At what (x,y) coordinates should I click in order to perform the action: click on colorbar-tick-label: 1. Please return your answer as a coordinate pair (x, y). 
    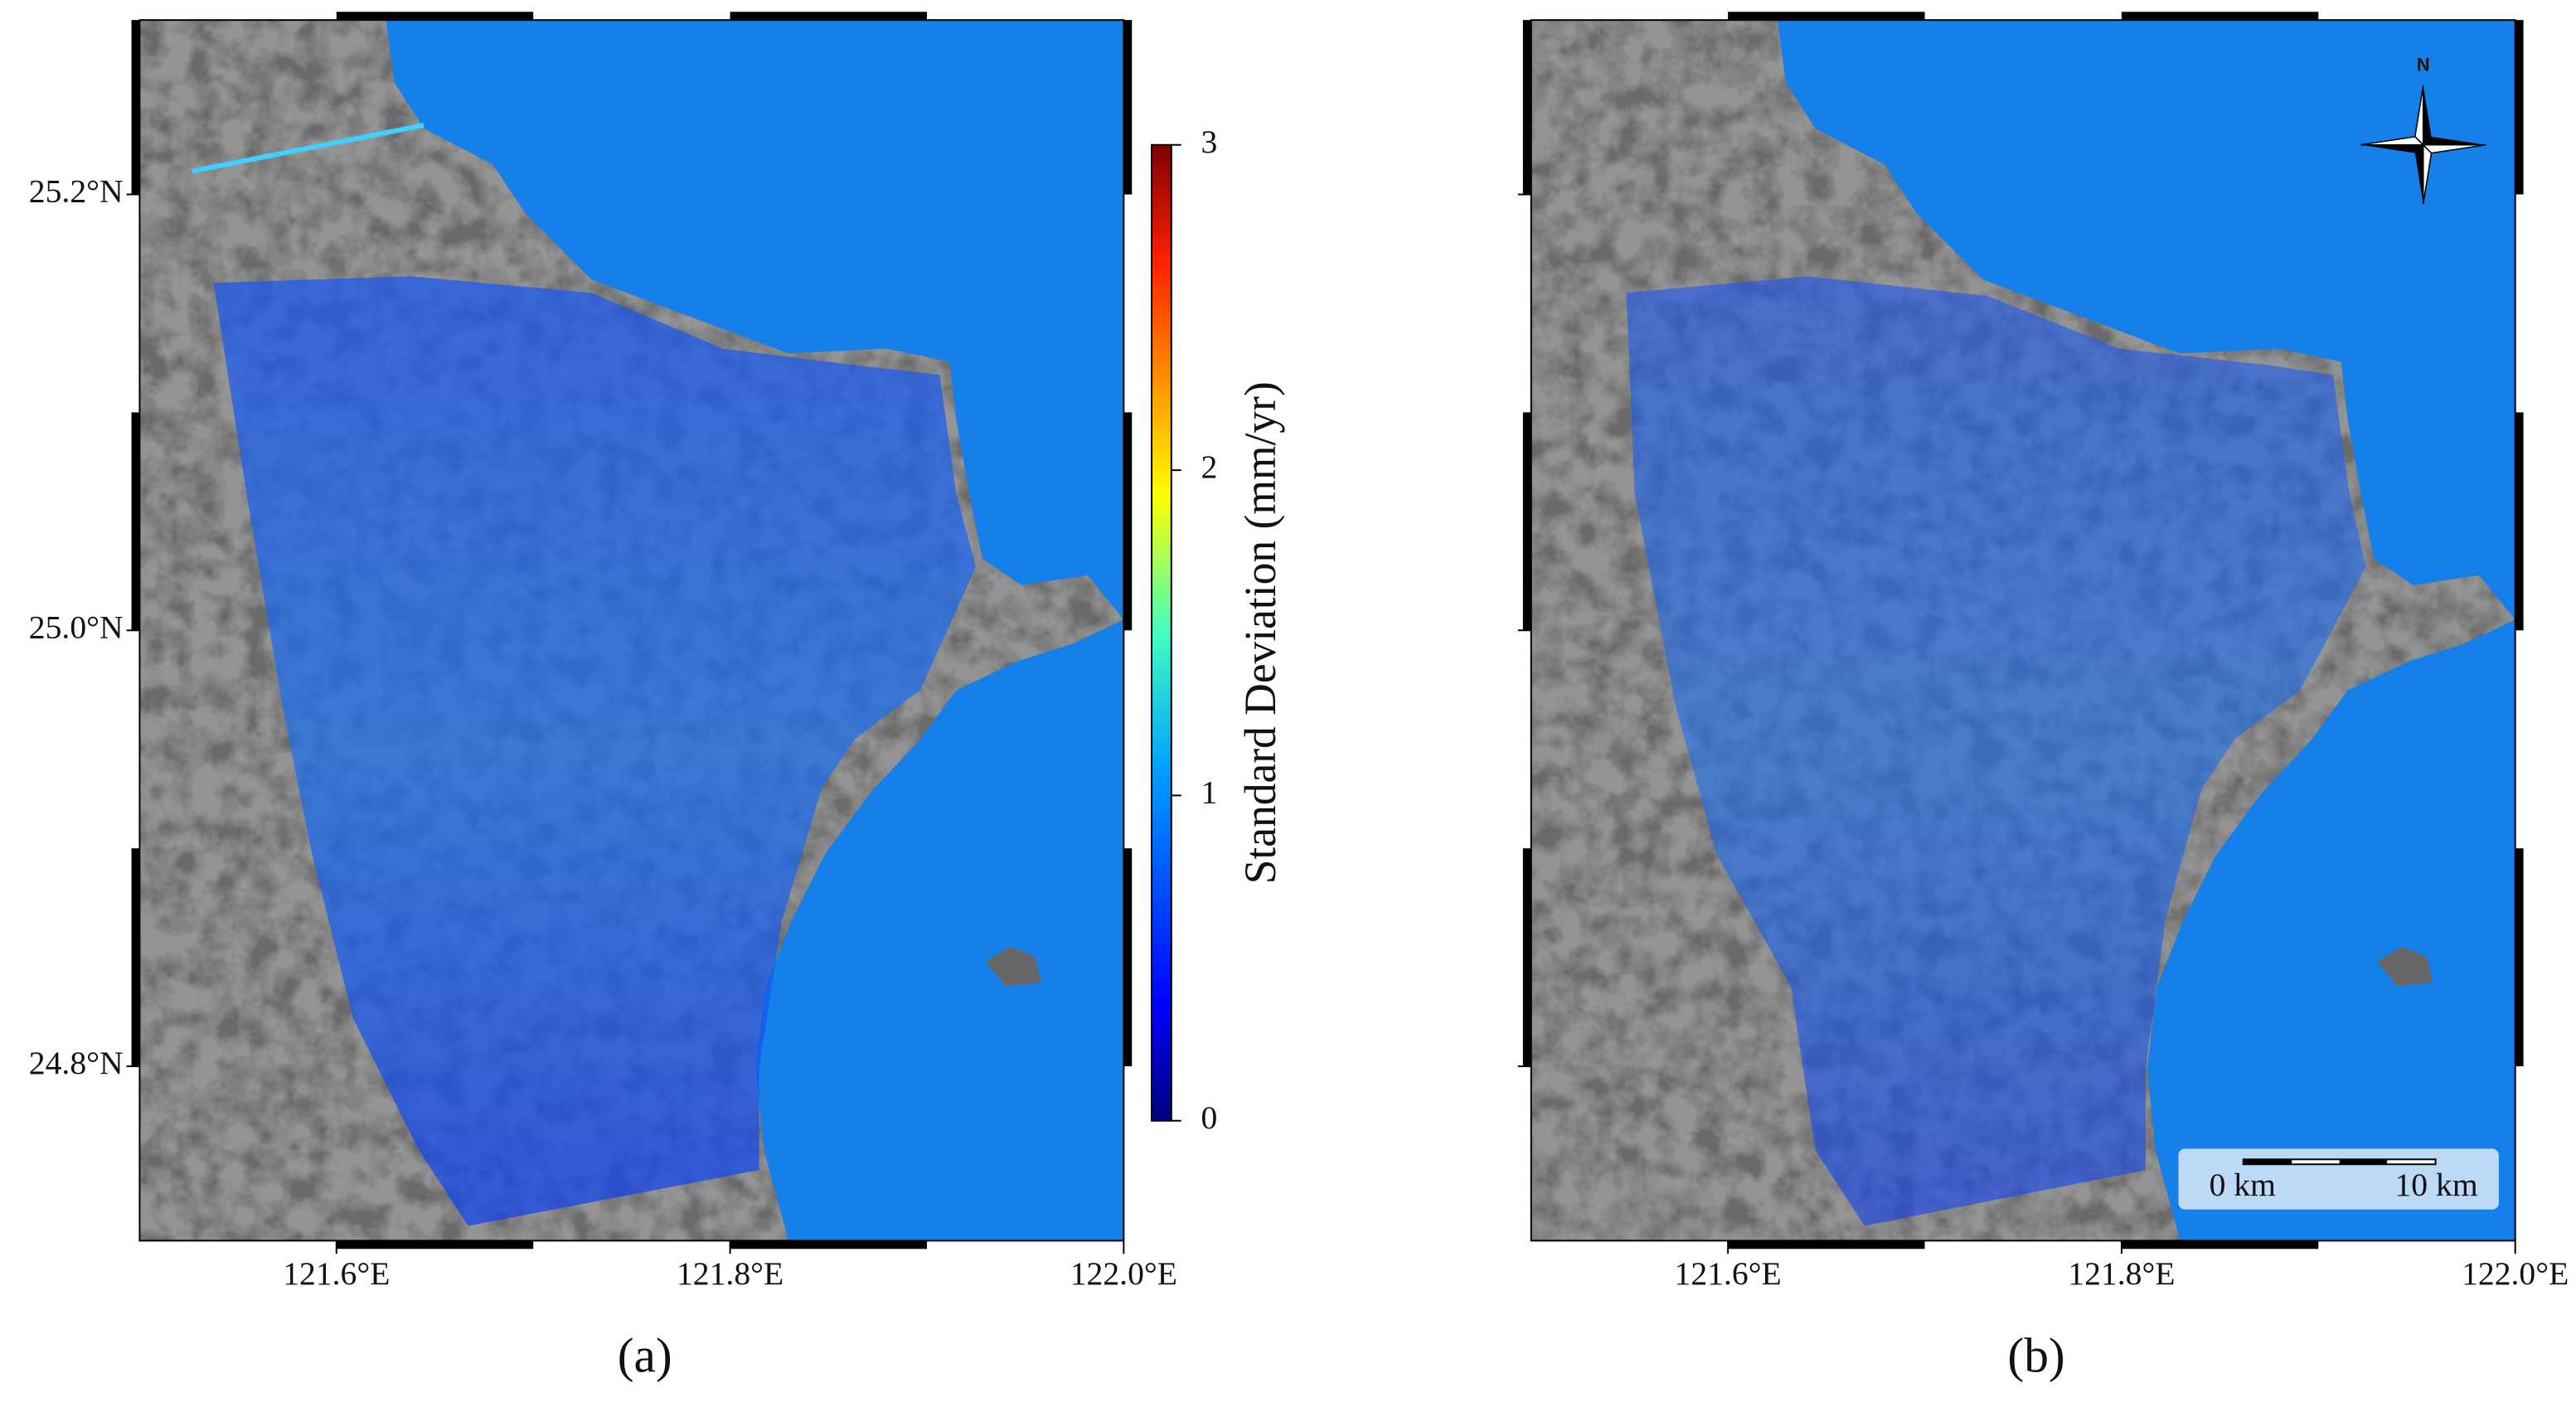
    Looking at the image, I should click on (1209, 793).